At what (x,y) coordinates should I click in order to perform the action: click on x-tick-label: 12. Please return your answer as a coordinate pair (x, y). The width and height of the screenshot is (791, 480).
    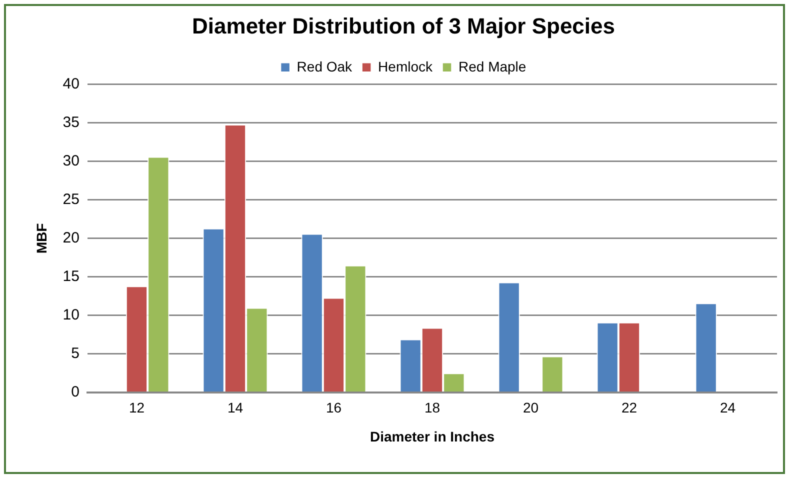
    Looking at the image, I should click on (136, 408).